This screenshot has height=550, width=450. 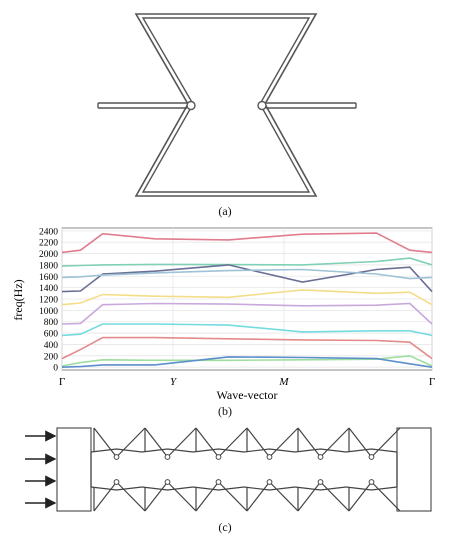 What do you see at coordinates (74, 469) in the screenshot?
I see `left-block` at bounding box center [74, 469].